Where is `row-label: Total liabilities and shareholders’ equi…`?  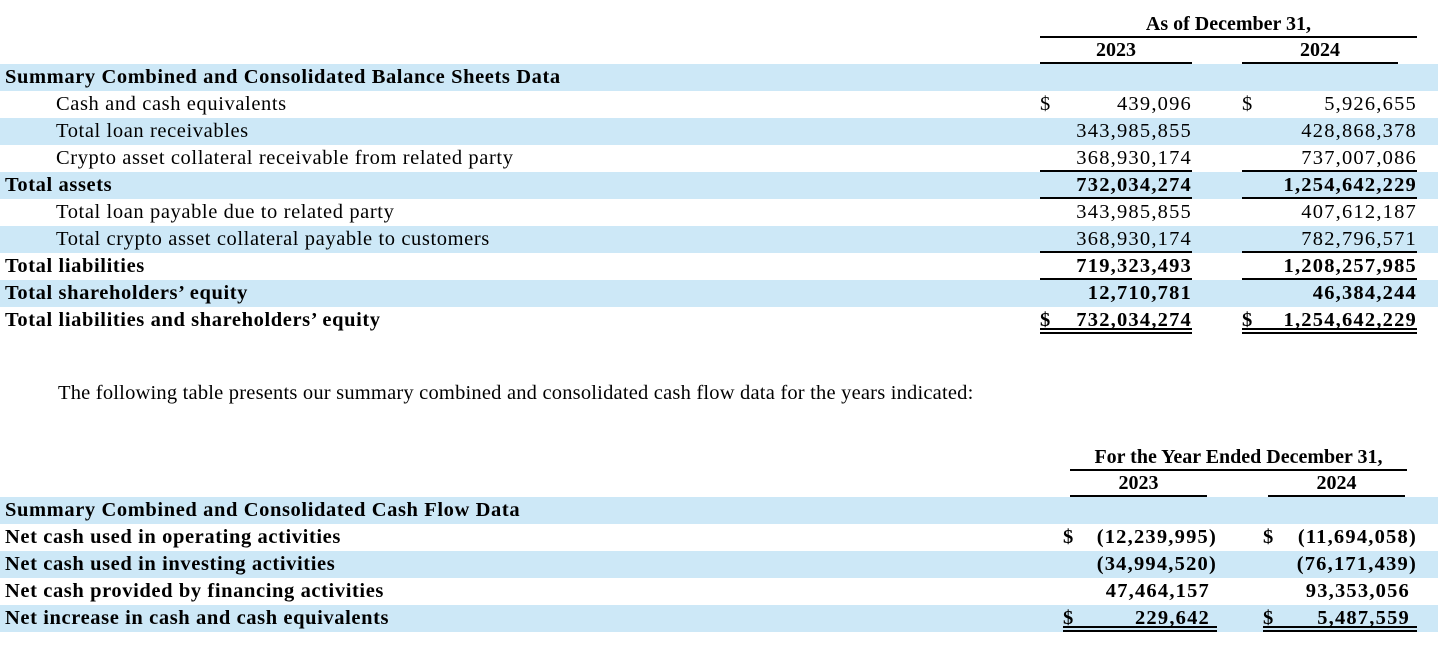 row-label: Total liabilities and shareholders’ equi… is located at coordinates (193, 320).